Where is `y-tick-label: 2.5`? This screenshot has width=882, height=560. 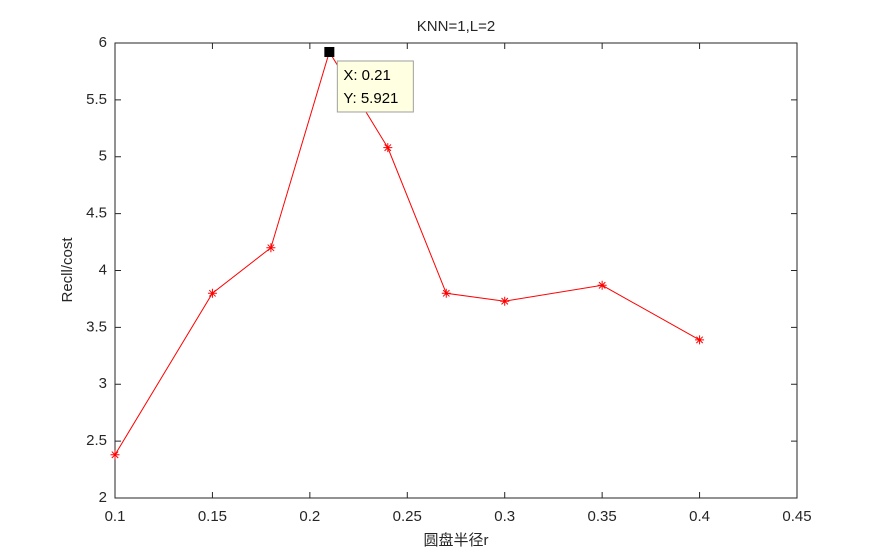 y-tick-label: 2.5 is located at coordinates (96, 440).